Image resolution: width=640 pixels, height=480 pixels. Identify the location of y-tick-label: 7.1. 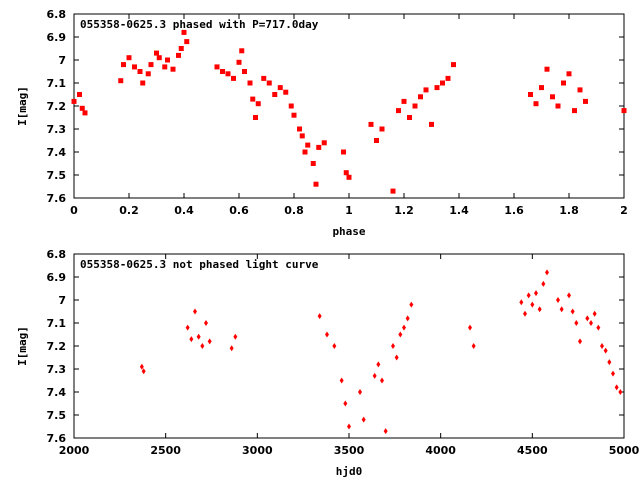
(57, 83).